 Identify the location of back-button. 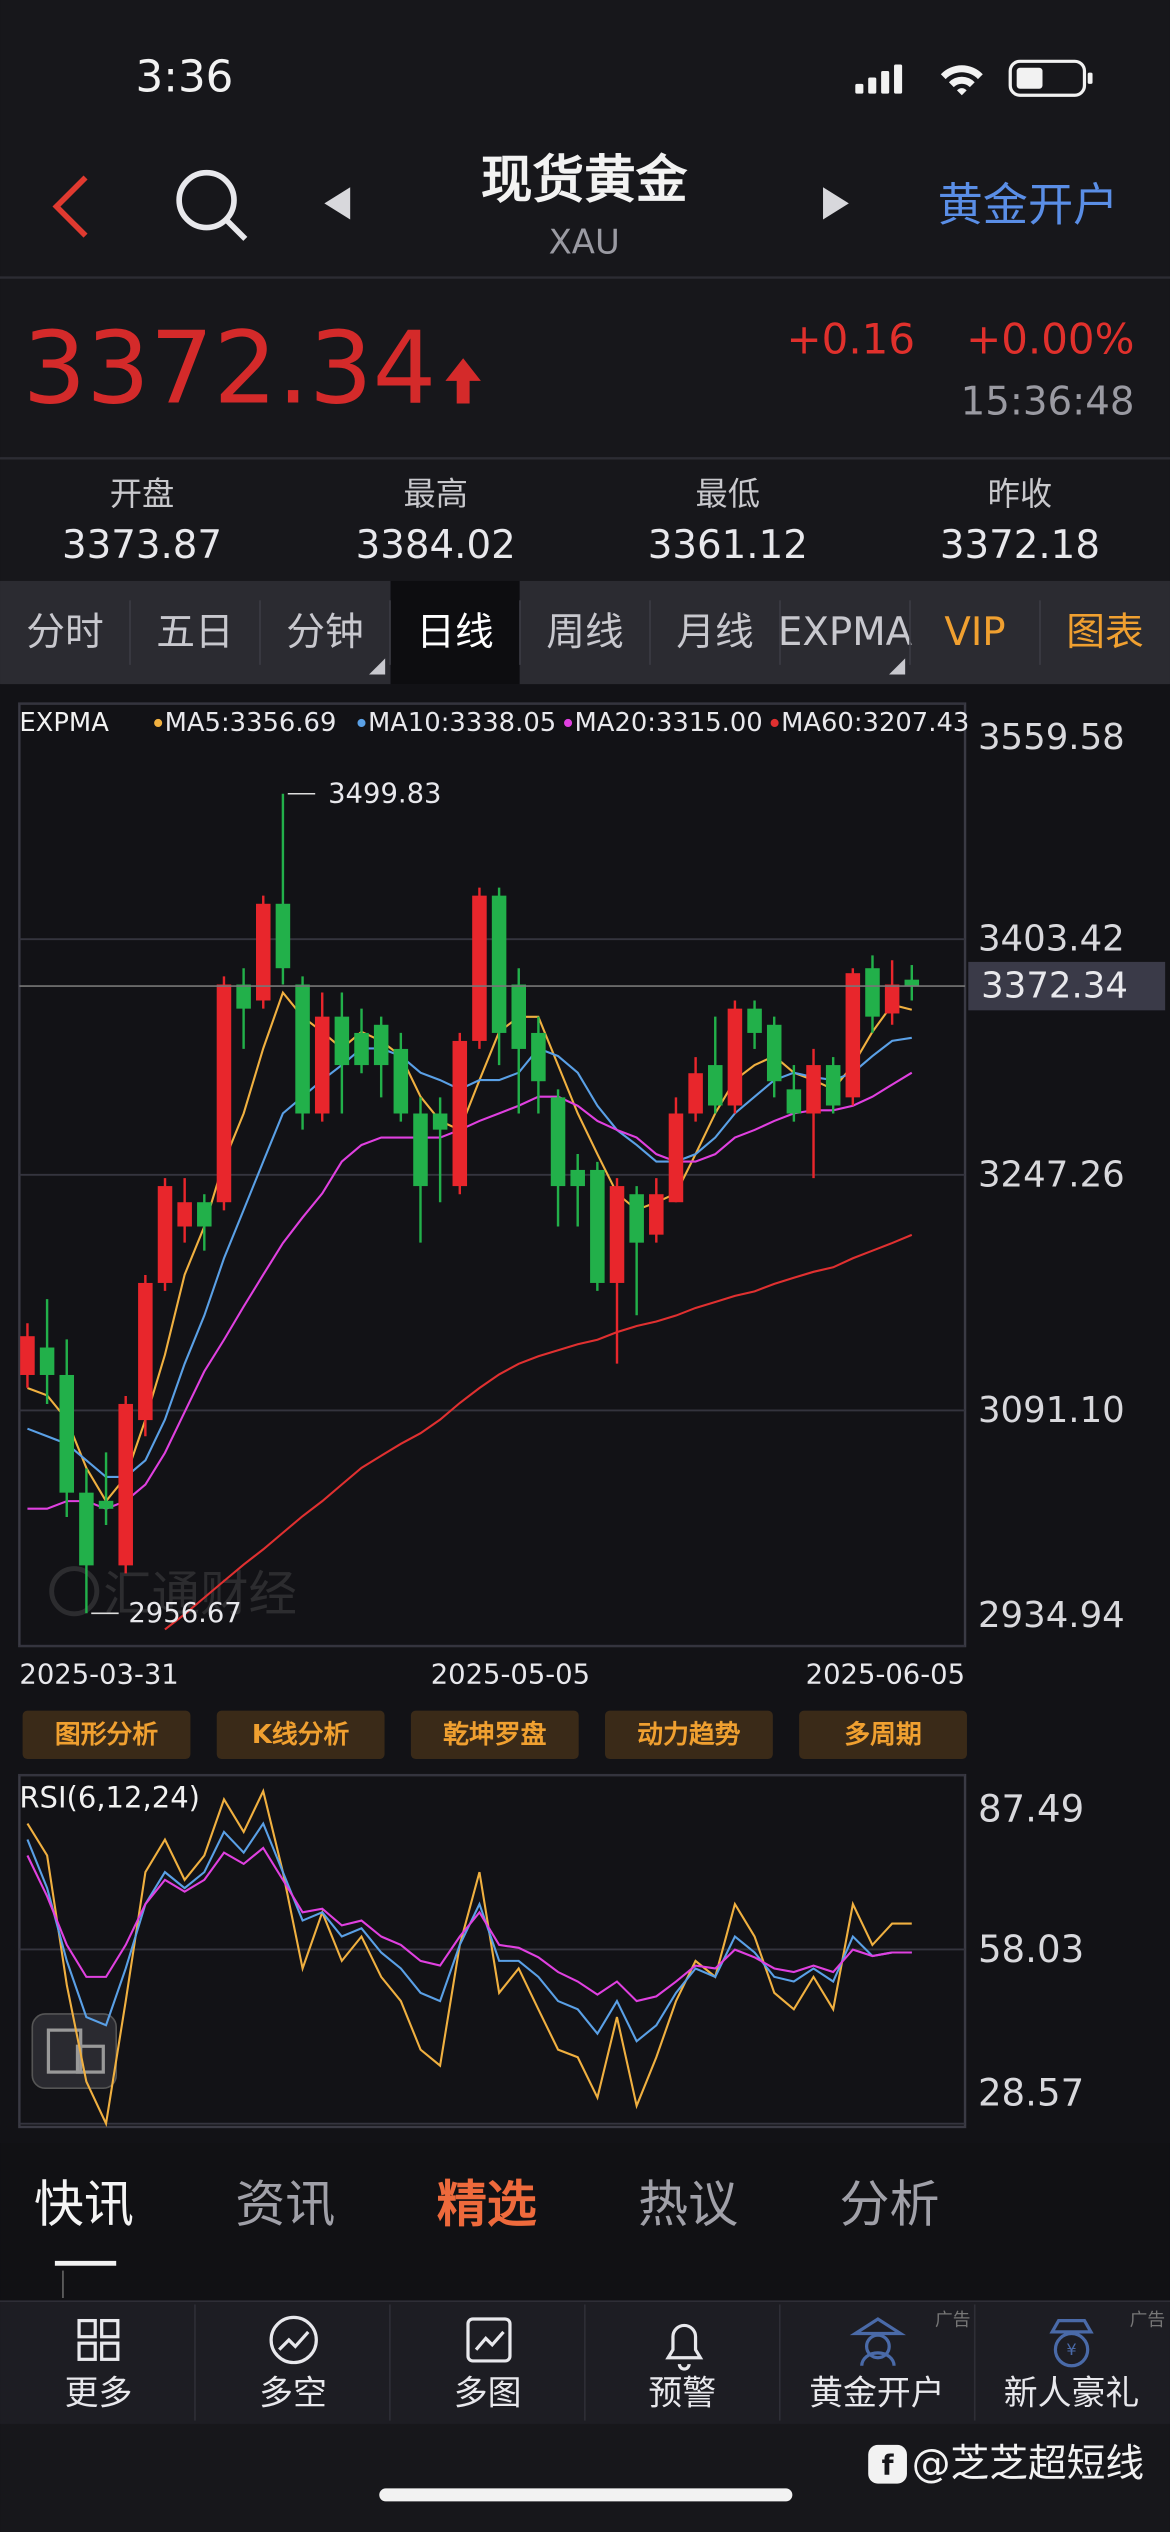
(70, 206).